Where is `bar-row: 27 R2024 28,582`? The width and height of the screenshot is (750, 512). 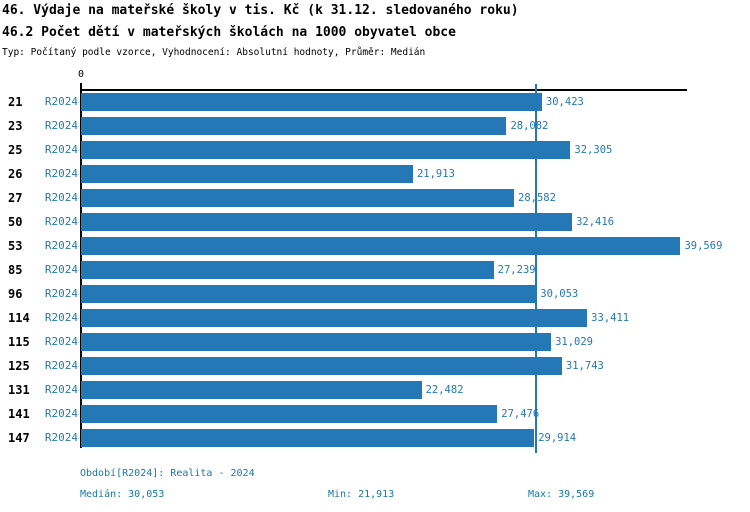 bar-row: 27 R2024 28,582 is located at coordinates (375, 198).